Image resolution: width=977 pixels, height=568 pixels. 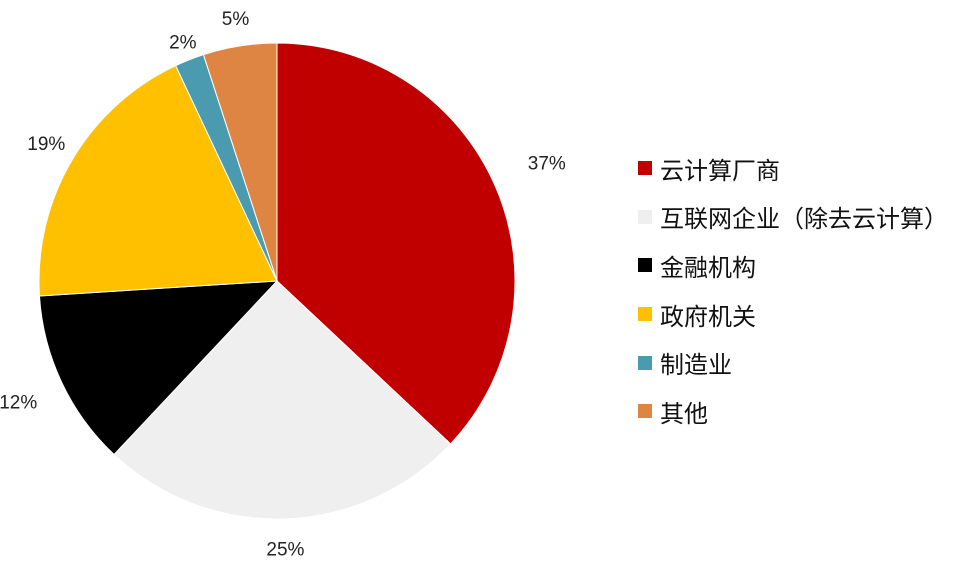 What do you see at coordinates (804, 219) in the screenshot?
I see `legend-label: 互联网企业（除去云计算）` at bounding box center [804, 219].